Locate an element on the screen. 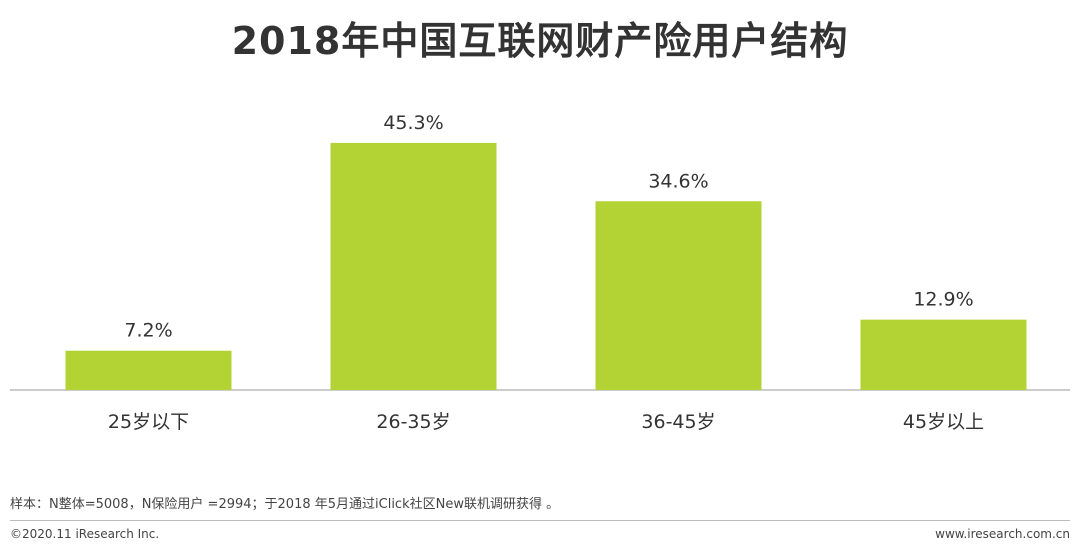  website-link: www.iresearch.com.cn is located at coordinates (1002, 534).